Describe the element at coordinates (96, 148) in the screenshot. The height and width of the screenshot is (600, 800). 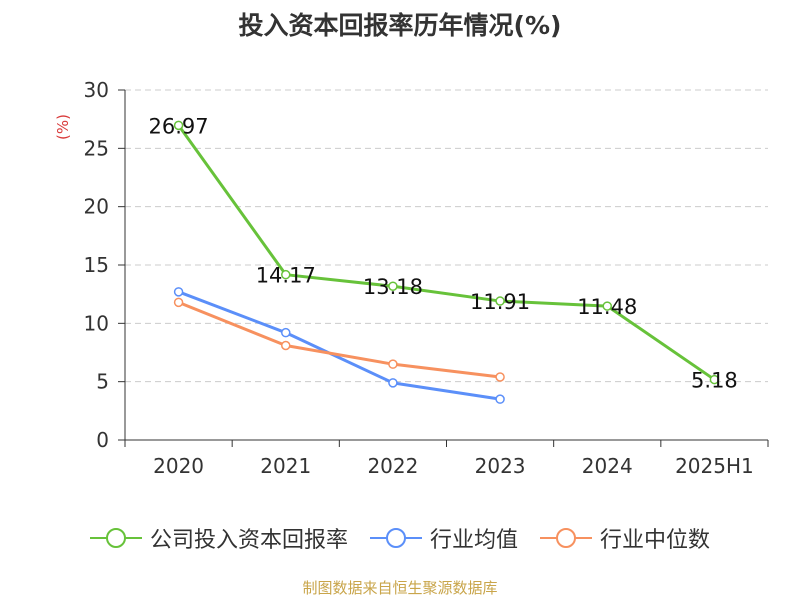
I see `y-tick-label: 25` at that location.